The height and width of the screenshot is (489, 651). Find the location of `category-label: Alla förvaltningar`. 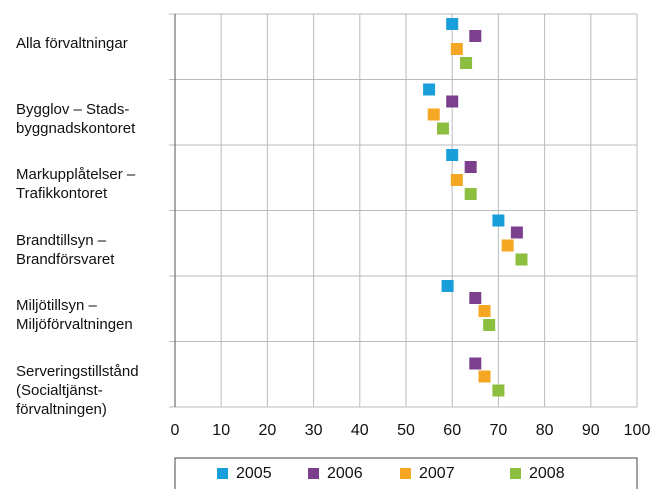

category-label: Alla förvaltningar is located at coordinates (72, 43).